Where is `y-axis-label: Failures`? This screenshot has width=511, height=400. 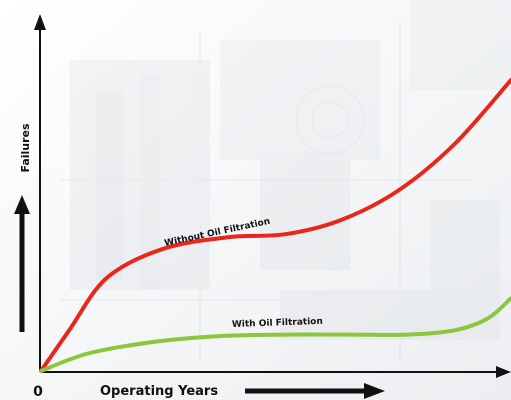
y-axis-label: Failures is located at coordinates (25, 148).